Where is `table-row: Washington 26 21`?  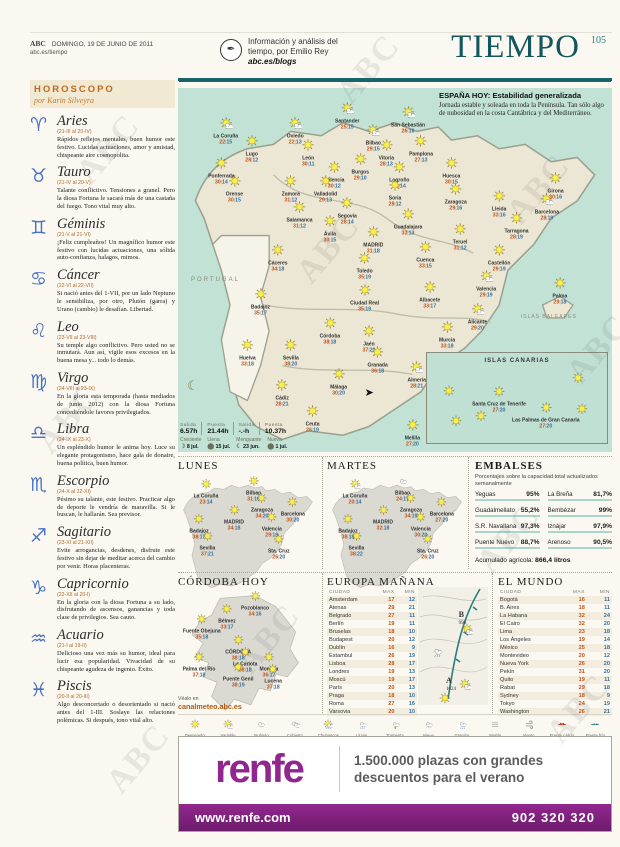 table-row: Washington 26 21 is located at coordinates (555, 712).